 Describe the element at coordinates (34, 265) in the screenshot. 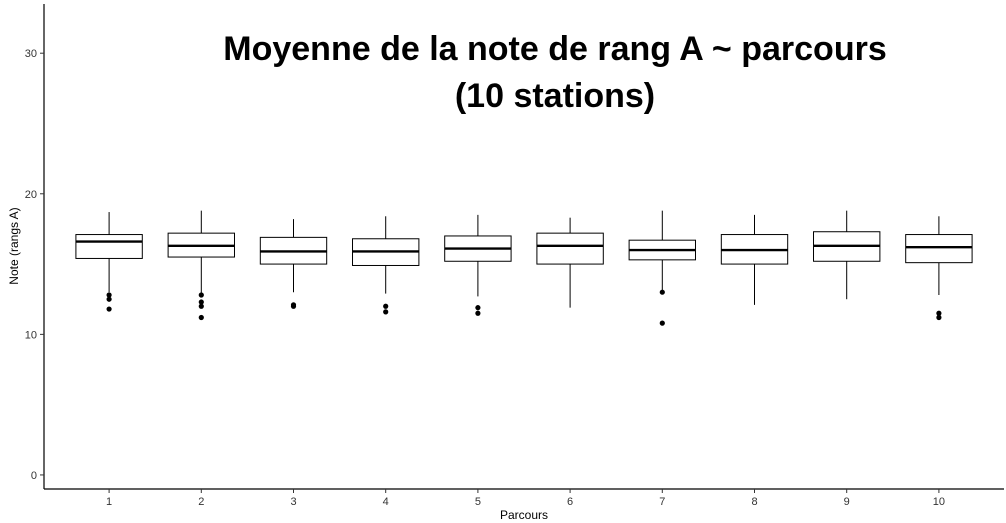

I see `y-ticks: 0 10 20 30` at that location.